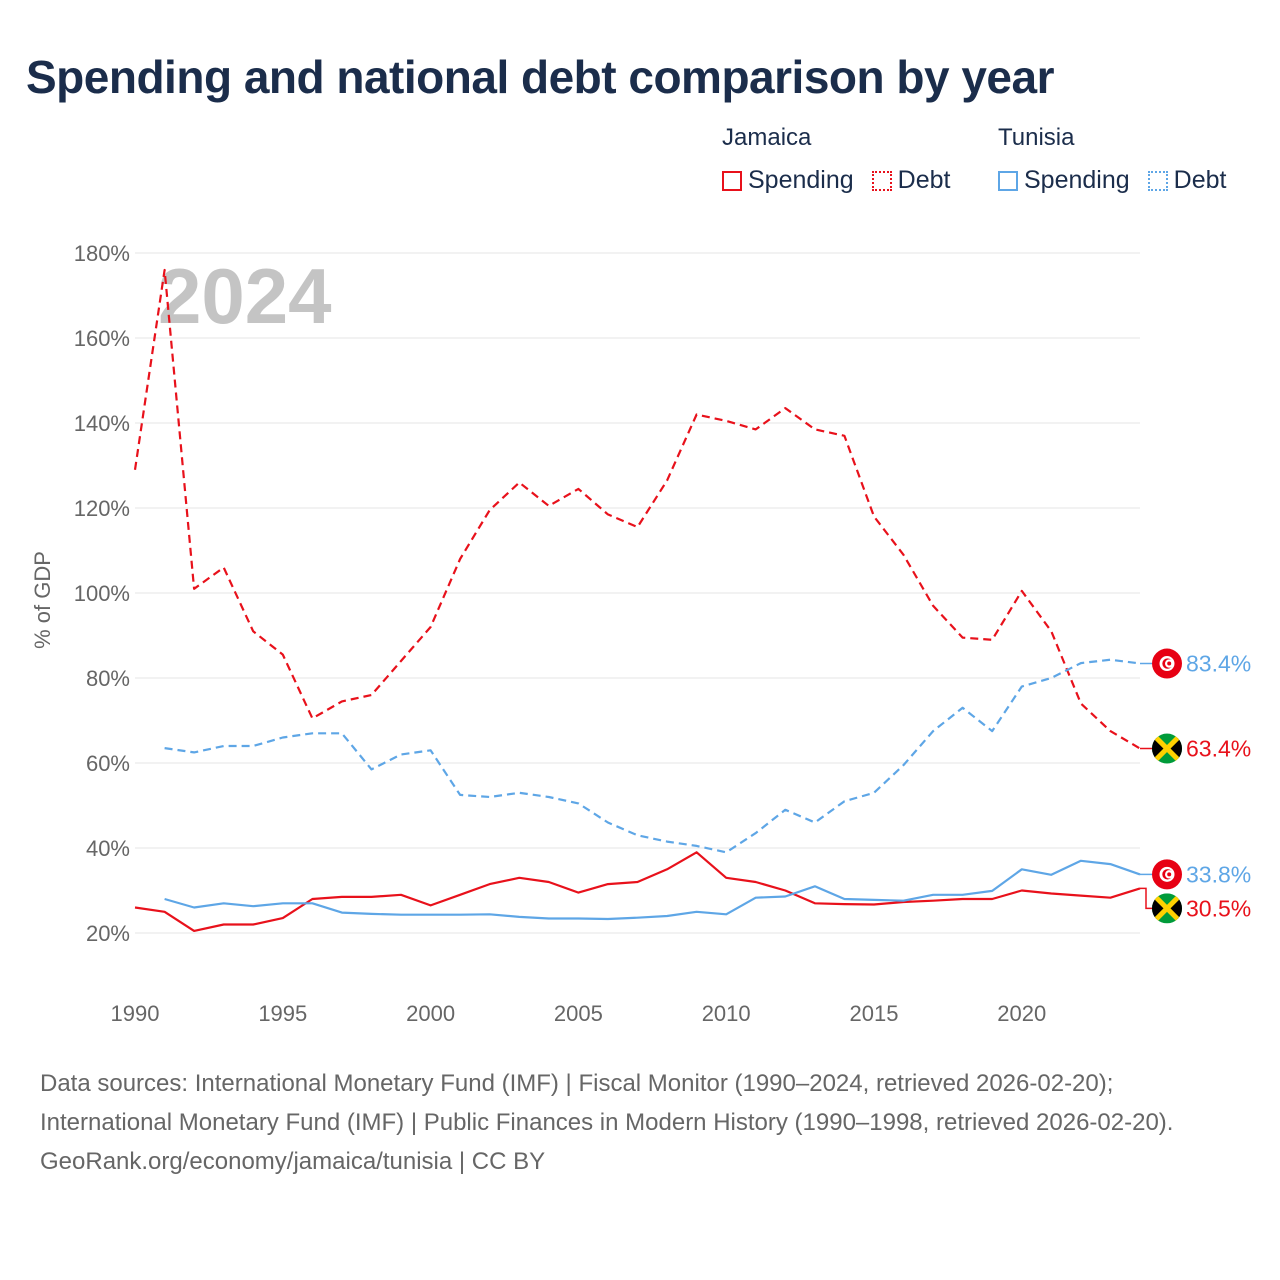 This screenshot has height=1280, width=1280. I want to click on x-tick-label: 1995, so click(282, 1013).